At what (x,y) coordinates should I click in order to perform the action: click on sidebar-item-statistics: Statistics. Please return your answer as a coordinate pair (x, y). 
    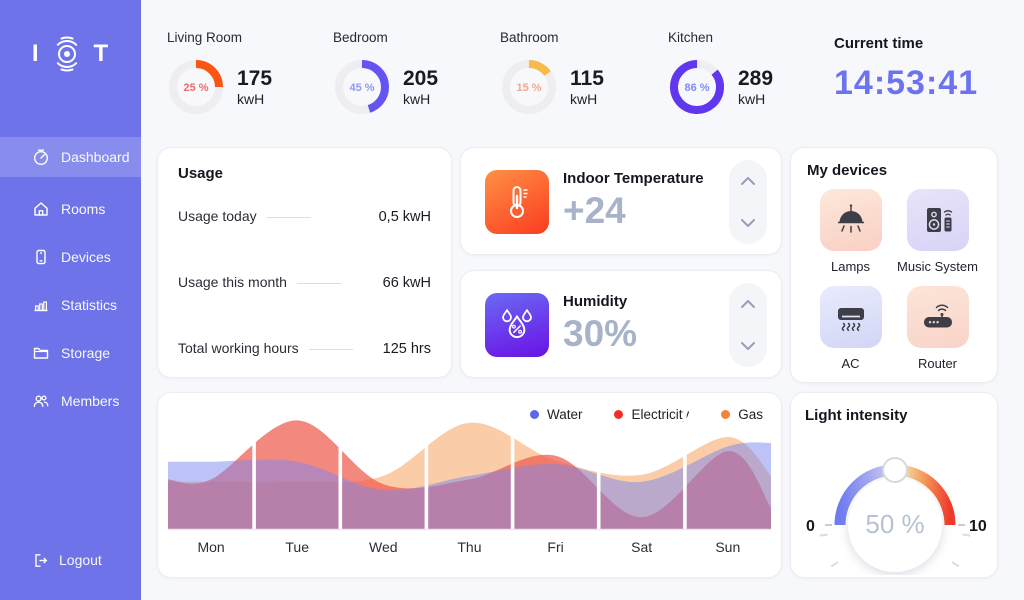
    Looking at the image, I should click on (70, 305).